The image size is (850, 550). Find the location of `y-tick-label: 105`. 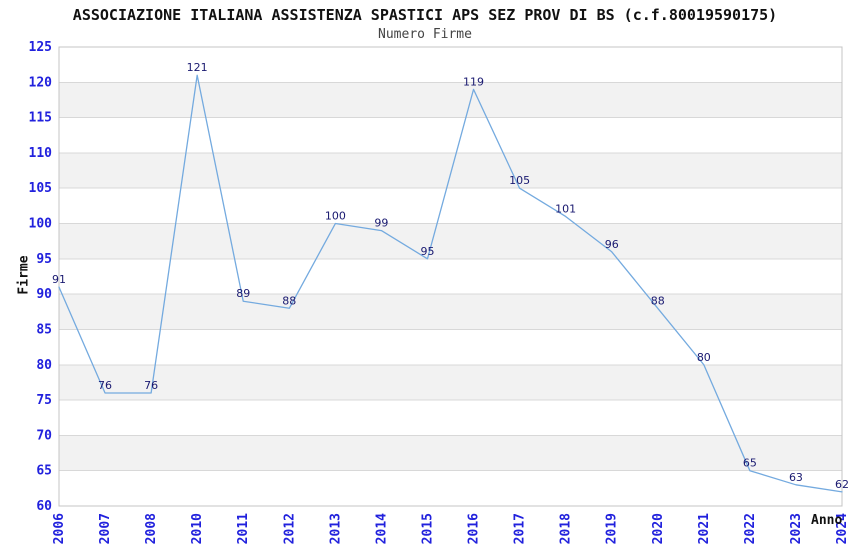

y-tick-label: 105 is located at coordinates (40, 188).